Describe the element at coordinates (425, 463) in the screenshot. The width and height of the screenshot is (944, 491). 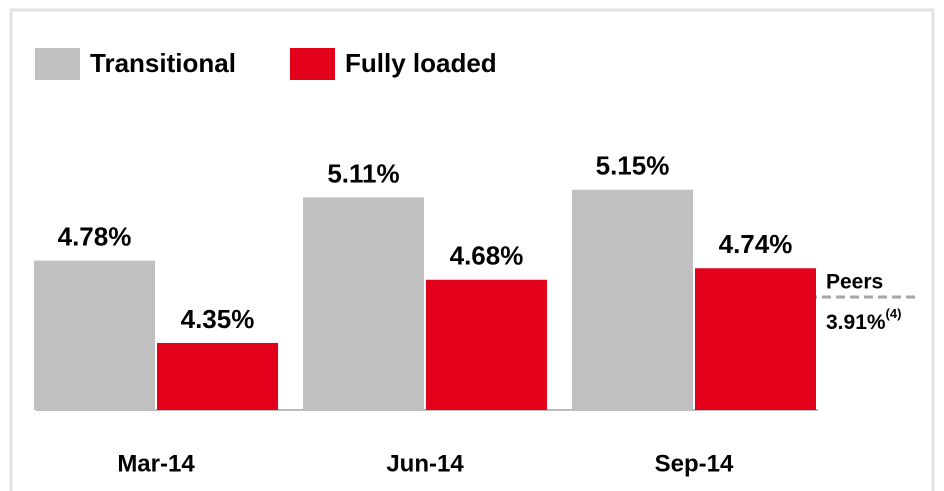
I see `x-tick-label: Jun-14` at that location.